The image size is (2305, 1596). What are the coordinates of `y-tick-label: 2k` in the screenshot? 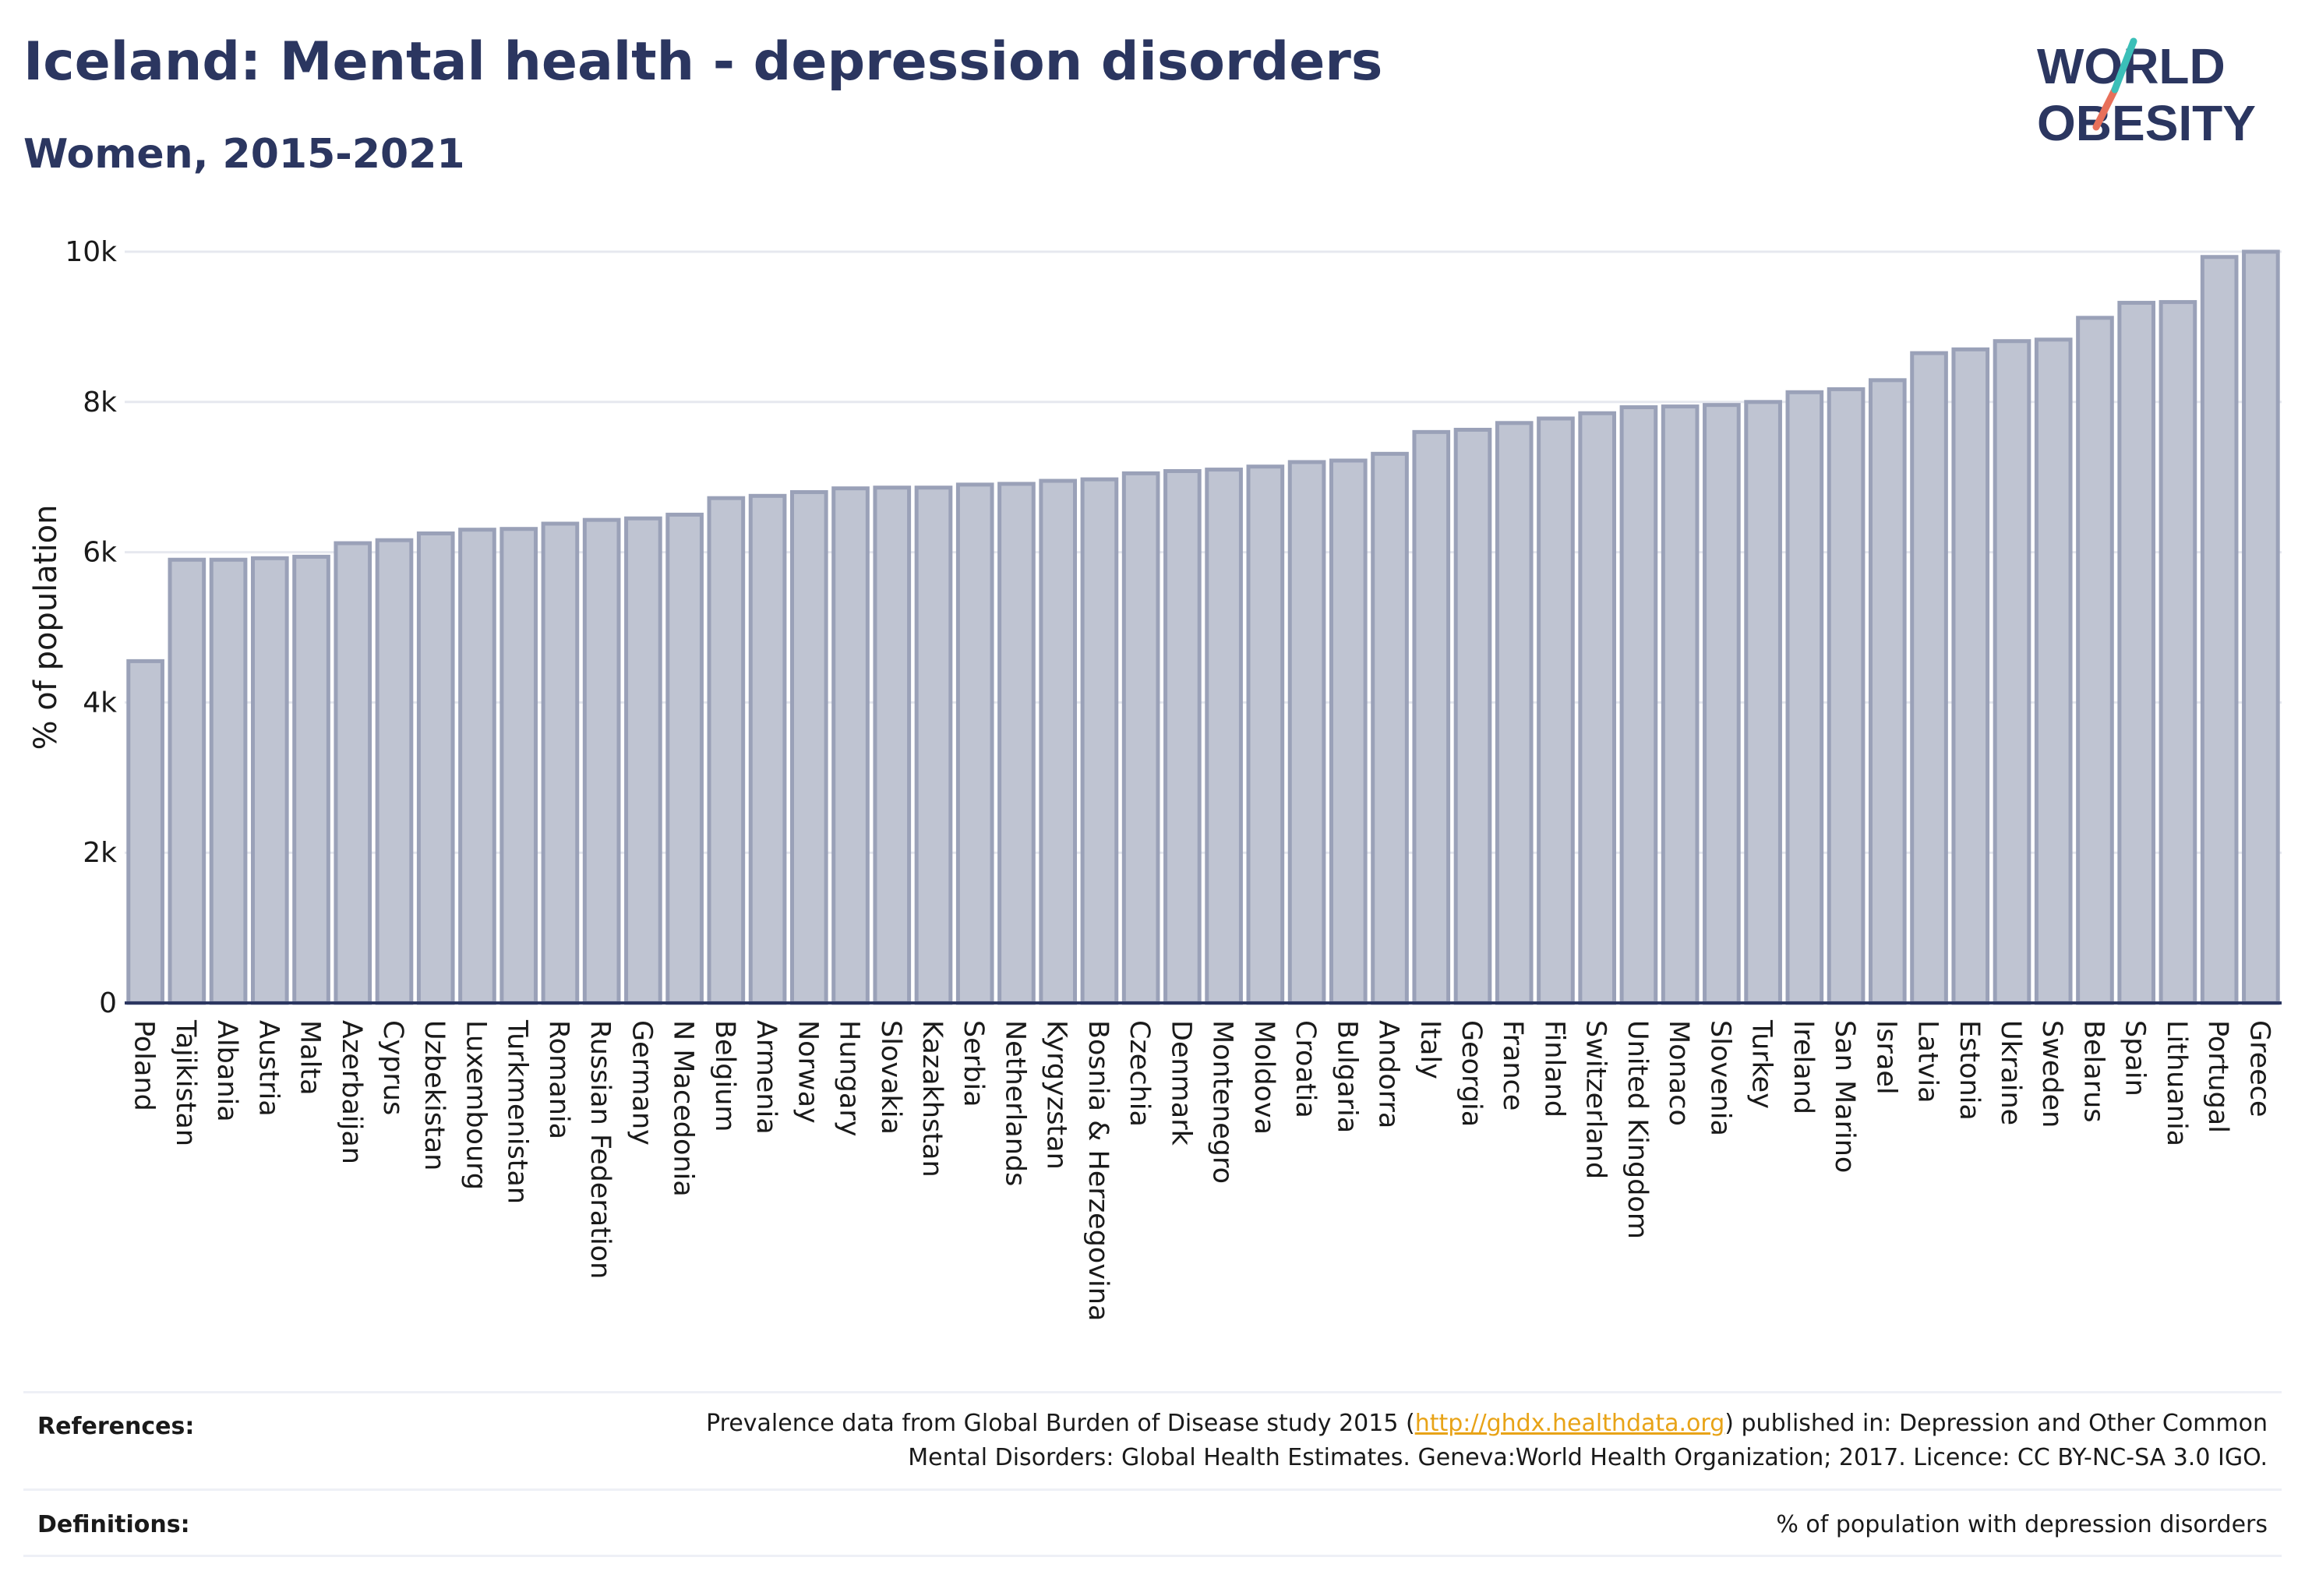 It's located at (100, 853).